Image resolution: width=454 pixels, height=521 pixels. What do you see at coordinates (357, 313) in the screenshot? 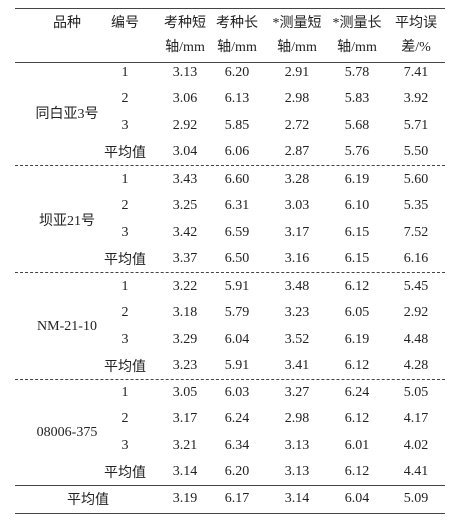
I see `cell: 6.05` at bounding box center [357, 313].